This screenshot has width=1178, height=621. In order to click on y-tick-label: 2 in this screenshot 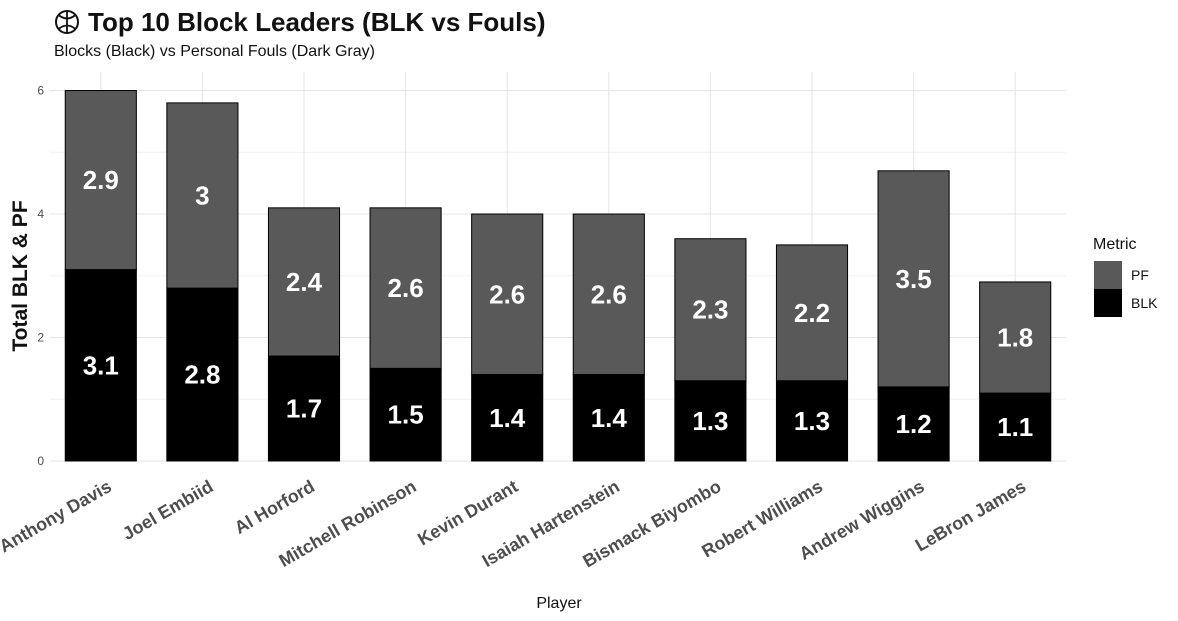, I will do `click(40, 338)`.